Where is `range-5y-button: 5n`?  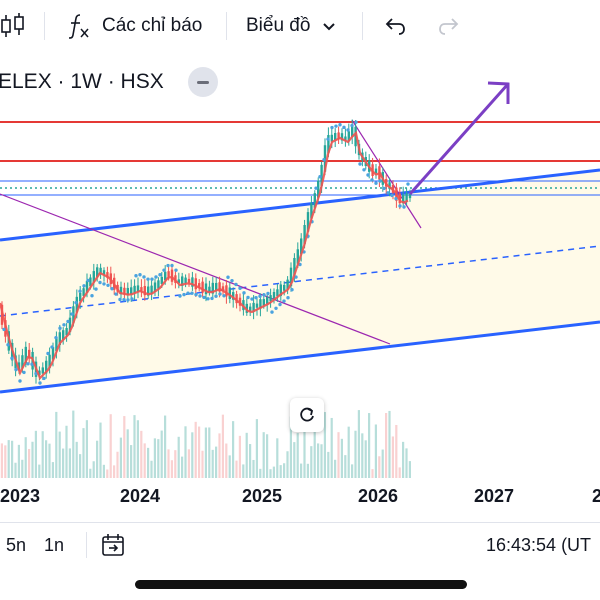
range-5y-button: 5n is located at coordinates (16, 544).